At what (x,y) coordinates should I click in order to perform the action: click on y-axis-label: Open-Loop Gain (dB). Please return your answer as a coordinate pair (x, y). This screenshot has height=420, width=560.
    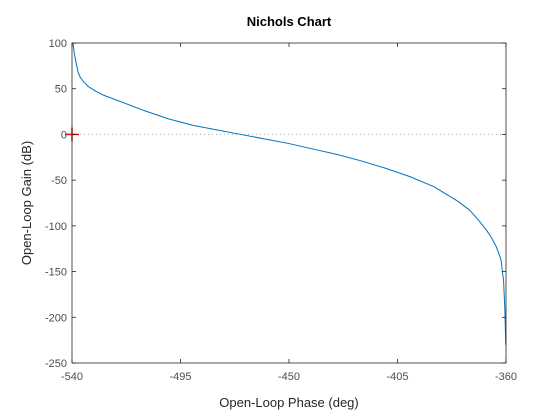
    Looking at the image, I should click on (26, 203).